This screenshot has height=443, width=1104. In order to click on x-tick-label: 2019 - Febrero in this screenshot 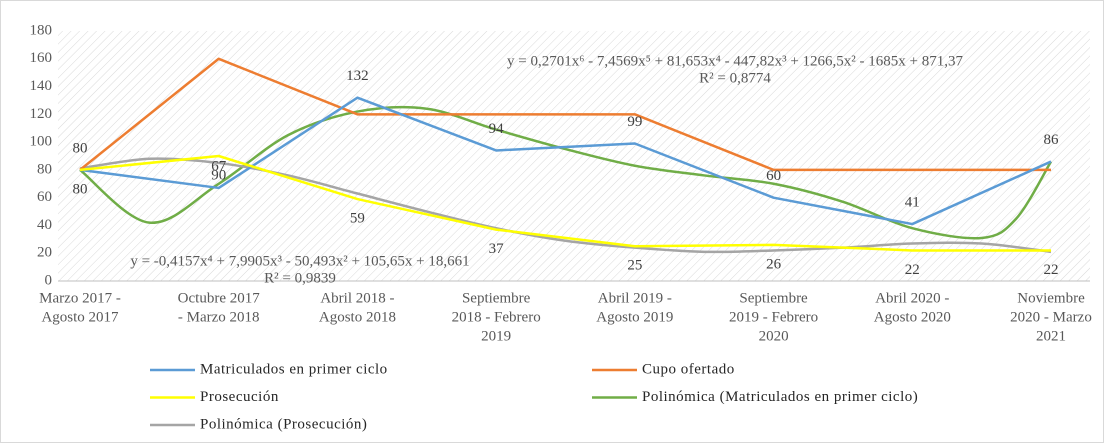, I will do `click(773, 317)`.